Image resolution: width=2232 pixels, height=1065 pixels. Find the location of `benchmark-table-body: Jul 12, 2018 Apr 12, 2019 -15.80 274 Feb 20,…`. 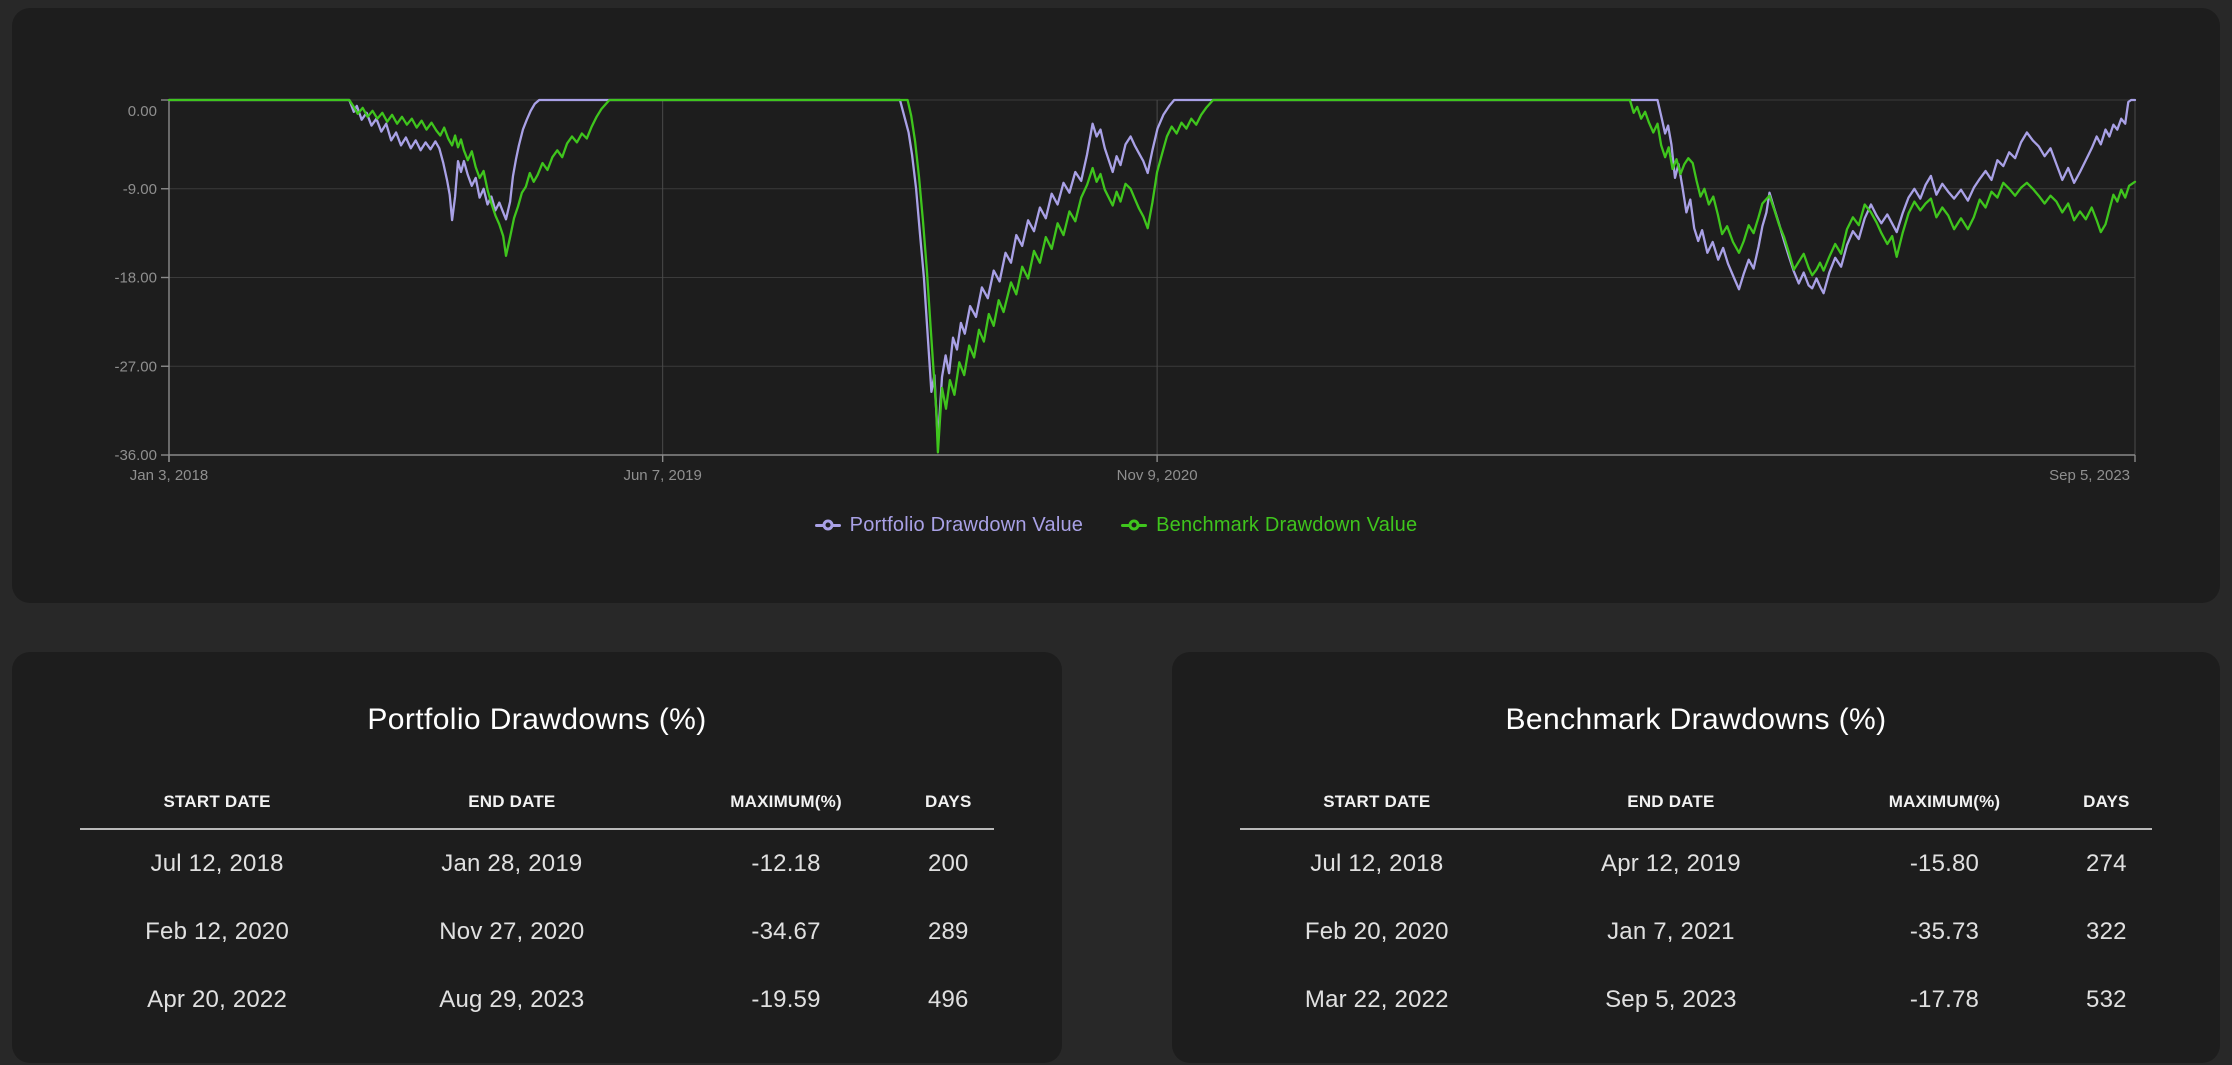

benchmark-table-body: Jul 12, 2018 Apr 12, 2019 -15.80 274 Feb 20,… is located at coordinates (1696, 932).